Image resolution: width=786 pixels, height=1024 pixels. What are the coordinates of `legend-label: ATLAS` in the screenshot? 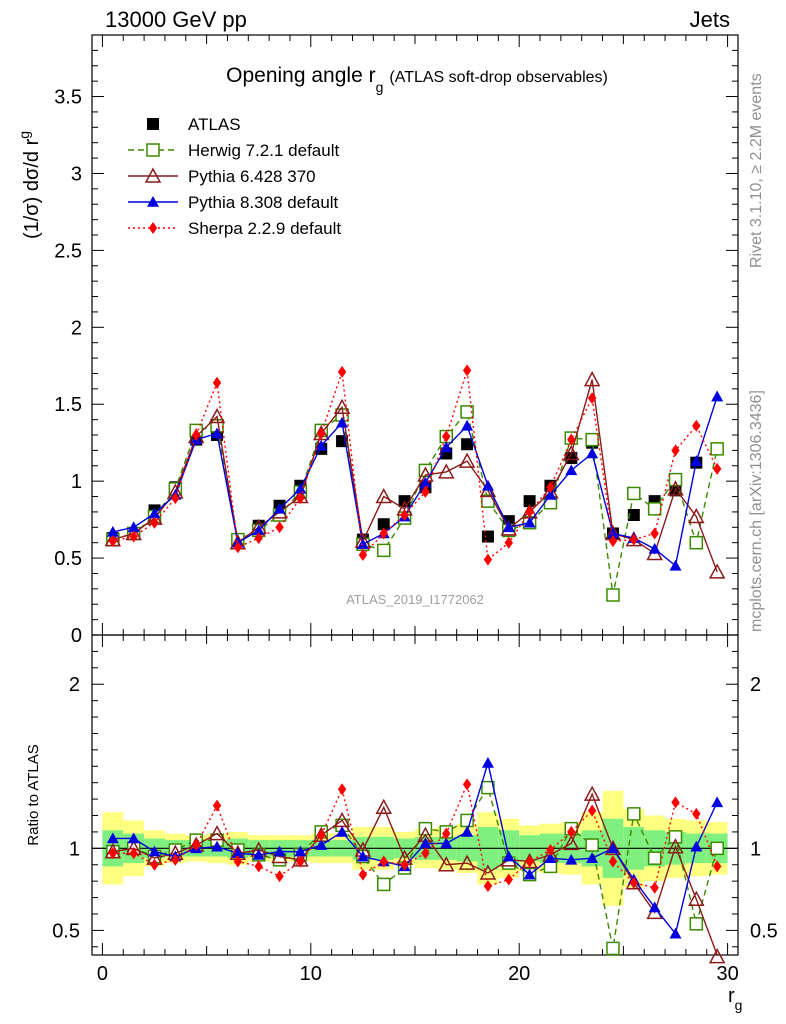 It's located at (214, 124).